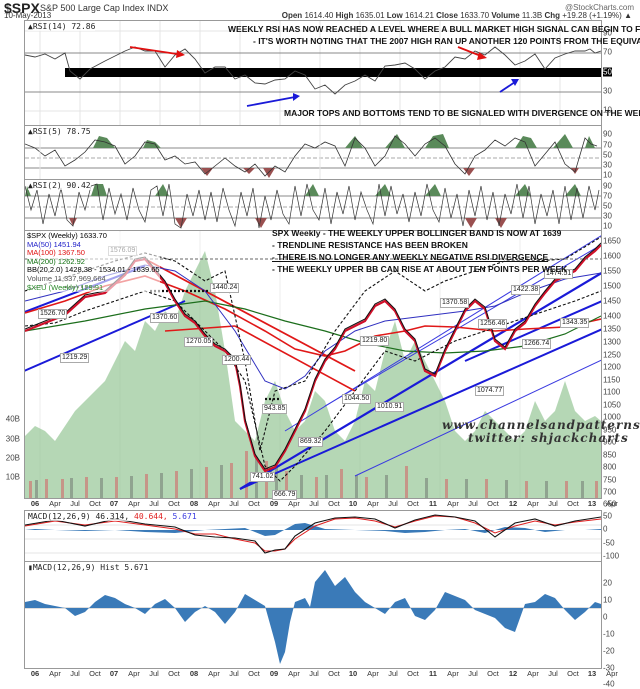  What do you see at coordinates (263, 477) in the screenshot?
I see `price-tag: 741.02` at bounding box center [263, 477].